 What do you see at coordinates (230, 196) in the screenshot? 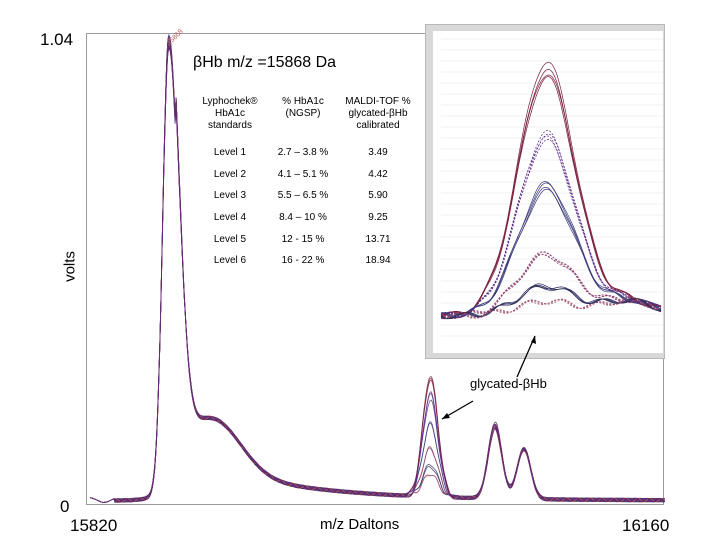
I see `table-cell: Level 3` at bounding box center [230, 196].